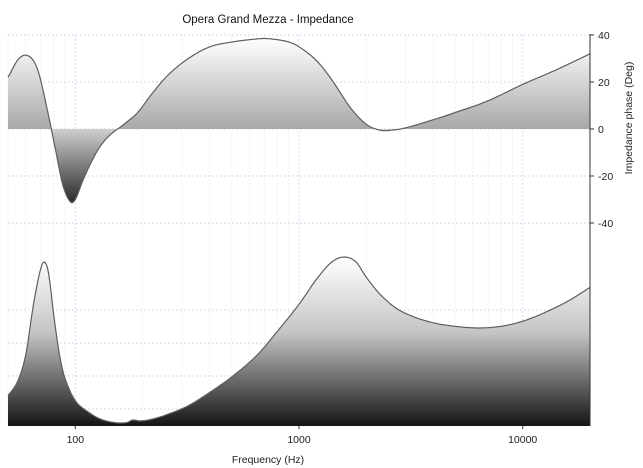 The image size is (643, 468). I want to click on phase-axis-label: Impedance phase (Deg), so click(629, 118).